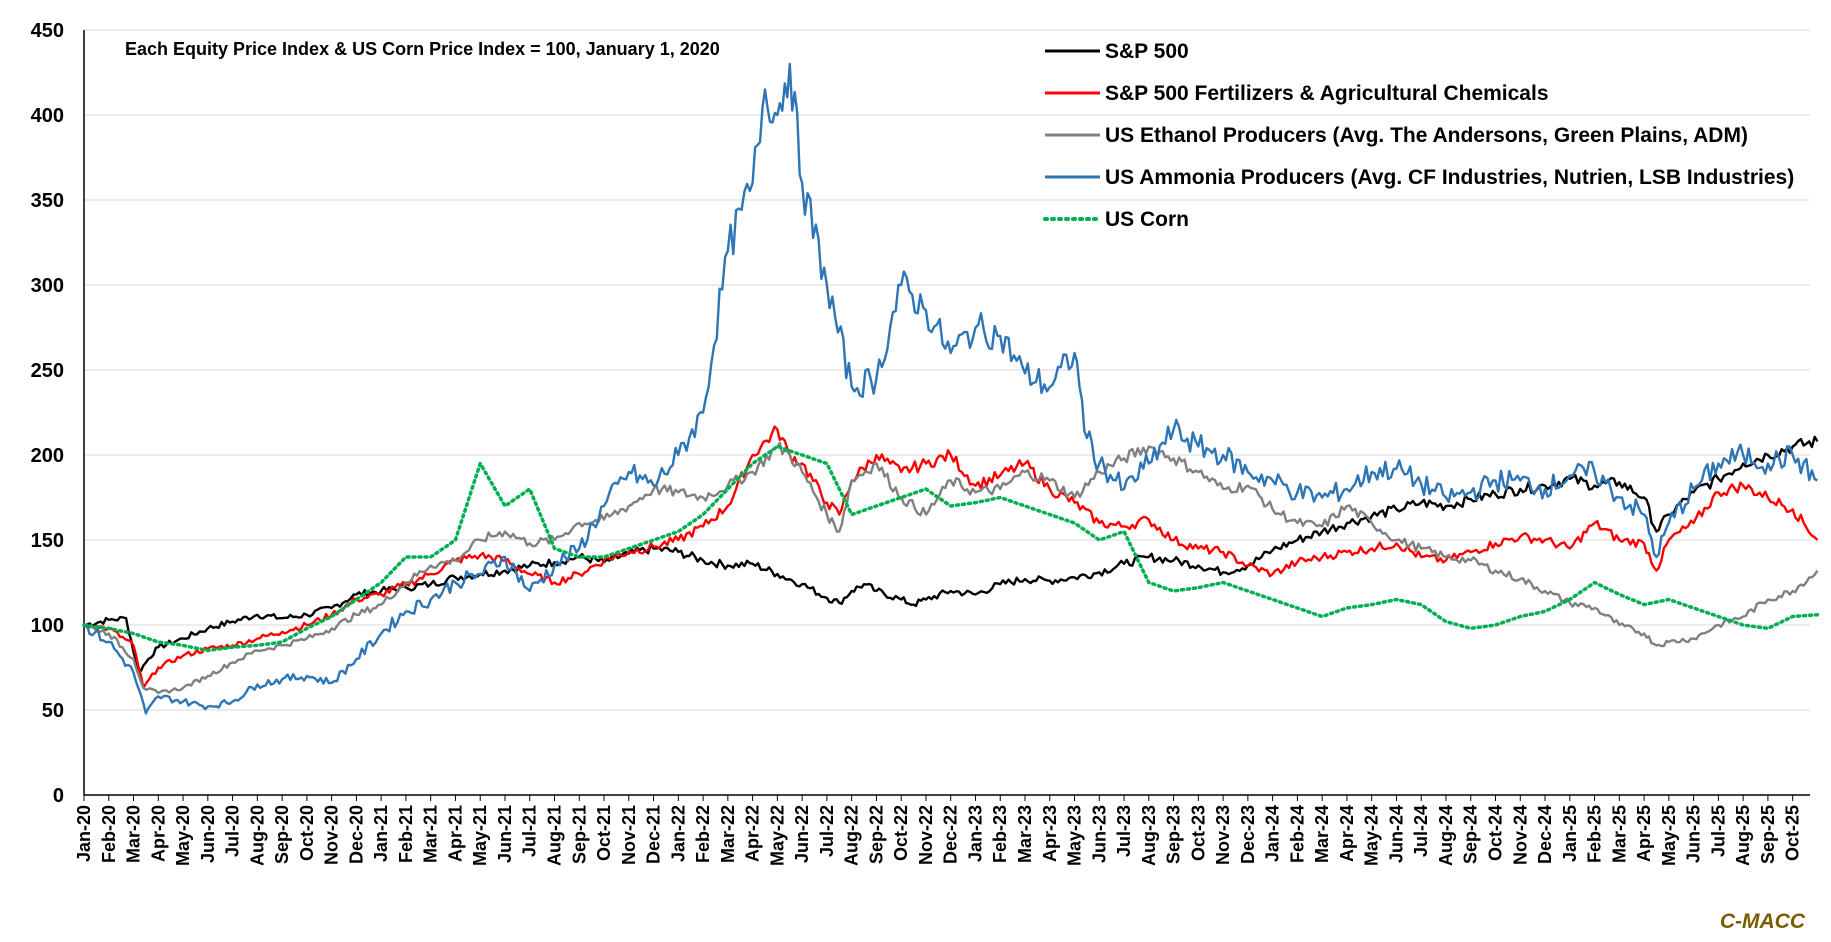  What do you see at coordinates (1322, 834) in the screenshot?
I see `x-tick-label: Mar-24` at bounding box center [1322, 834].